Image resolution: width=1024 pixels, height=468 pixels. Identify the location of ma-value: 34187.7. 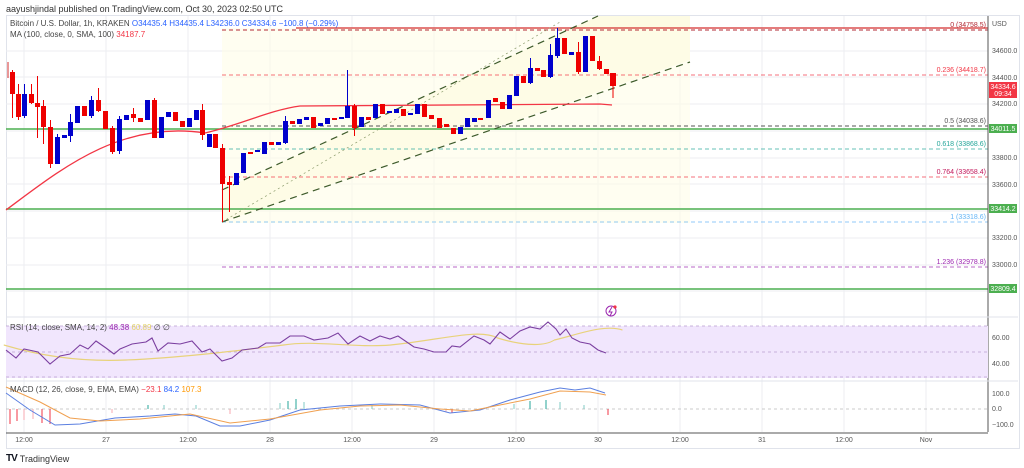
(131, 34).